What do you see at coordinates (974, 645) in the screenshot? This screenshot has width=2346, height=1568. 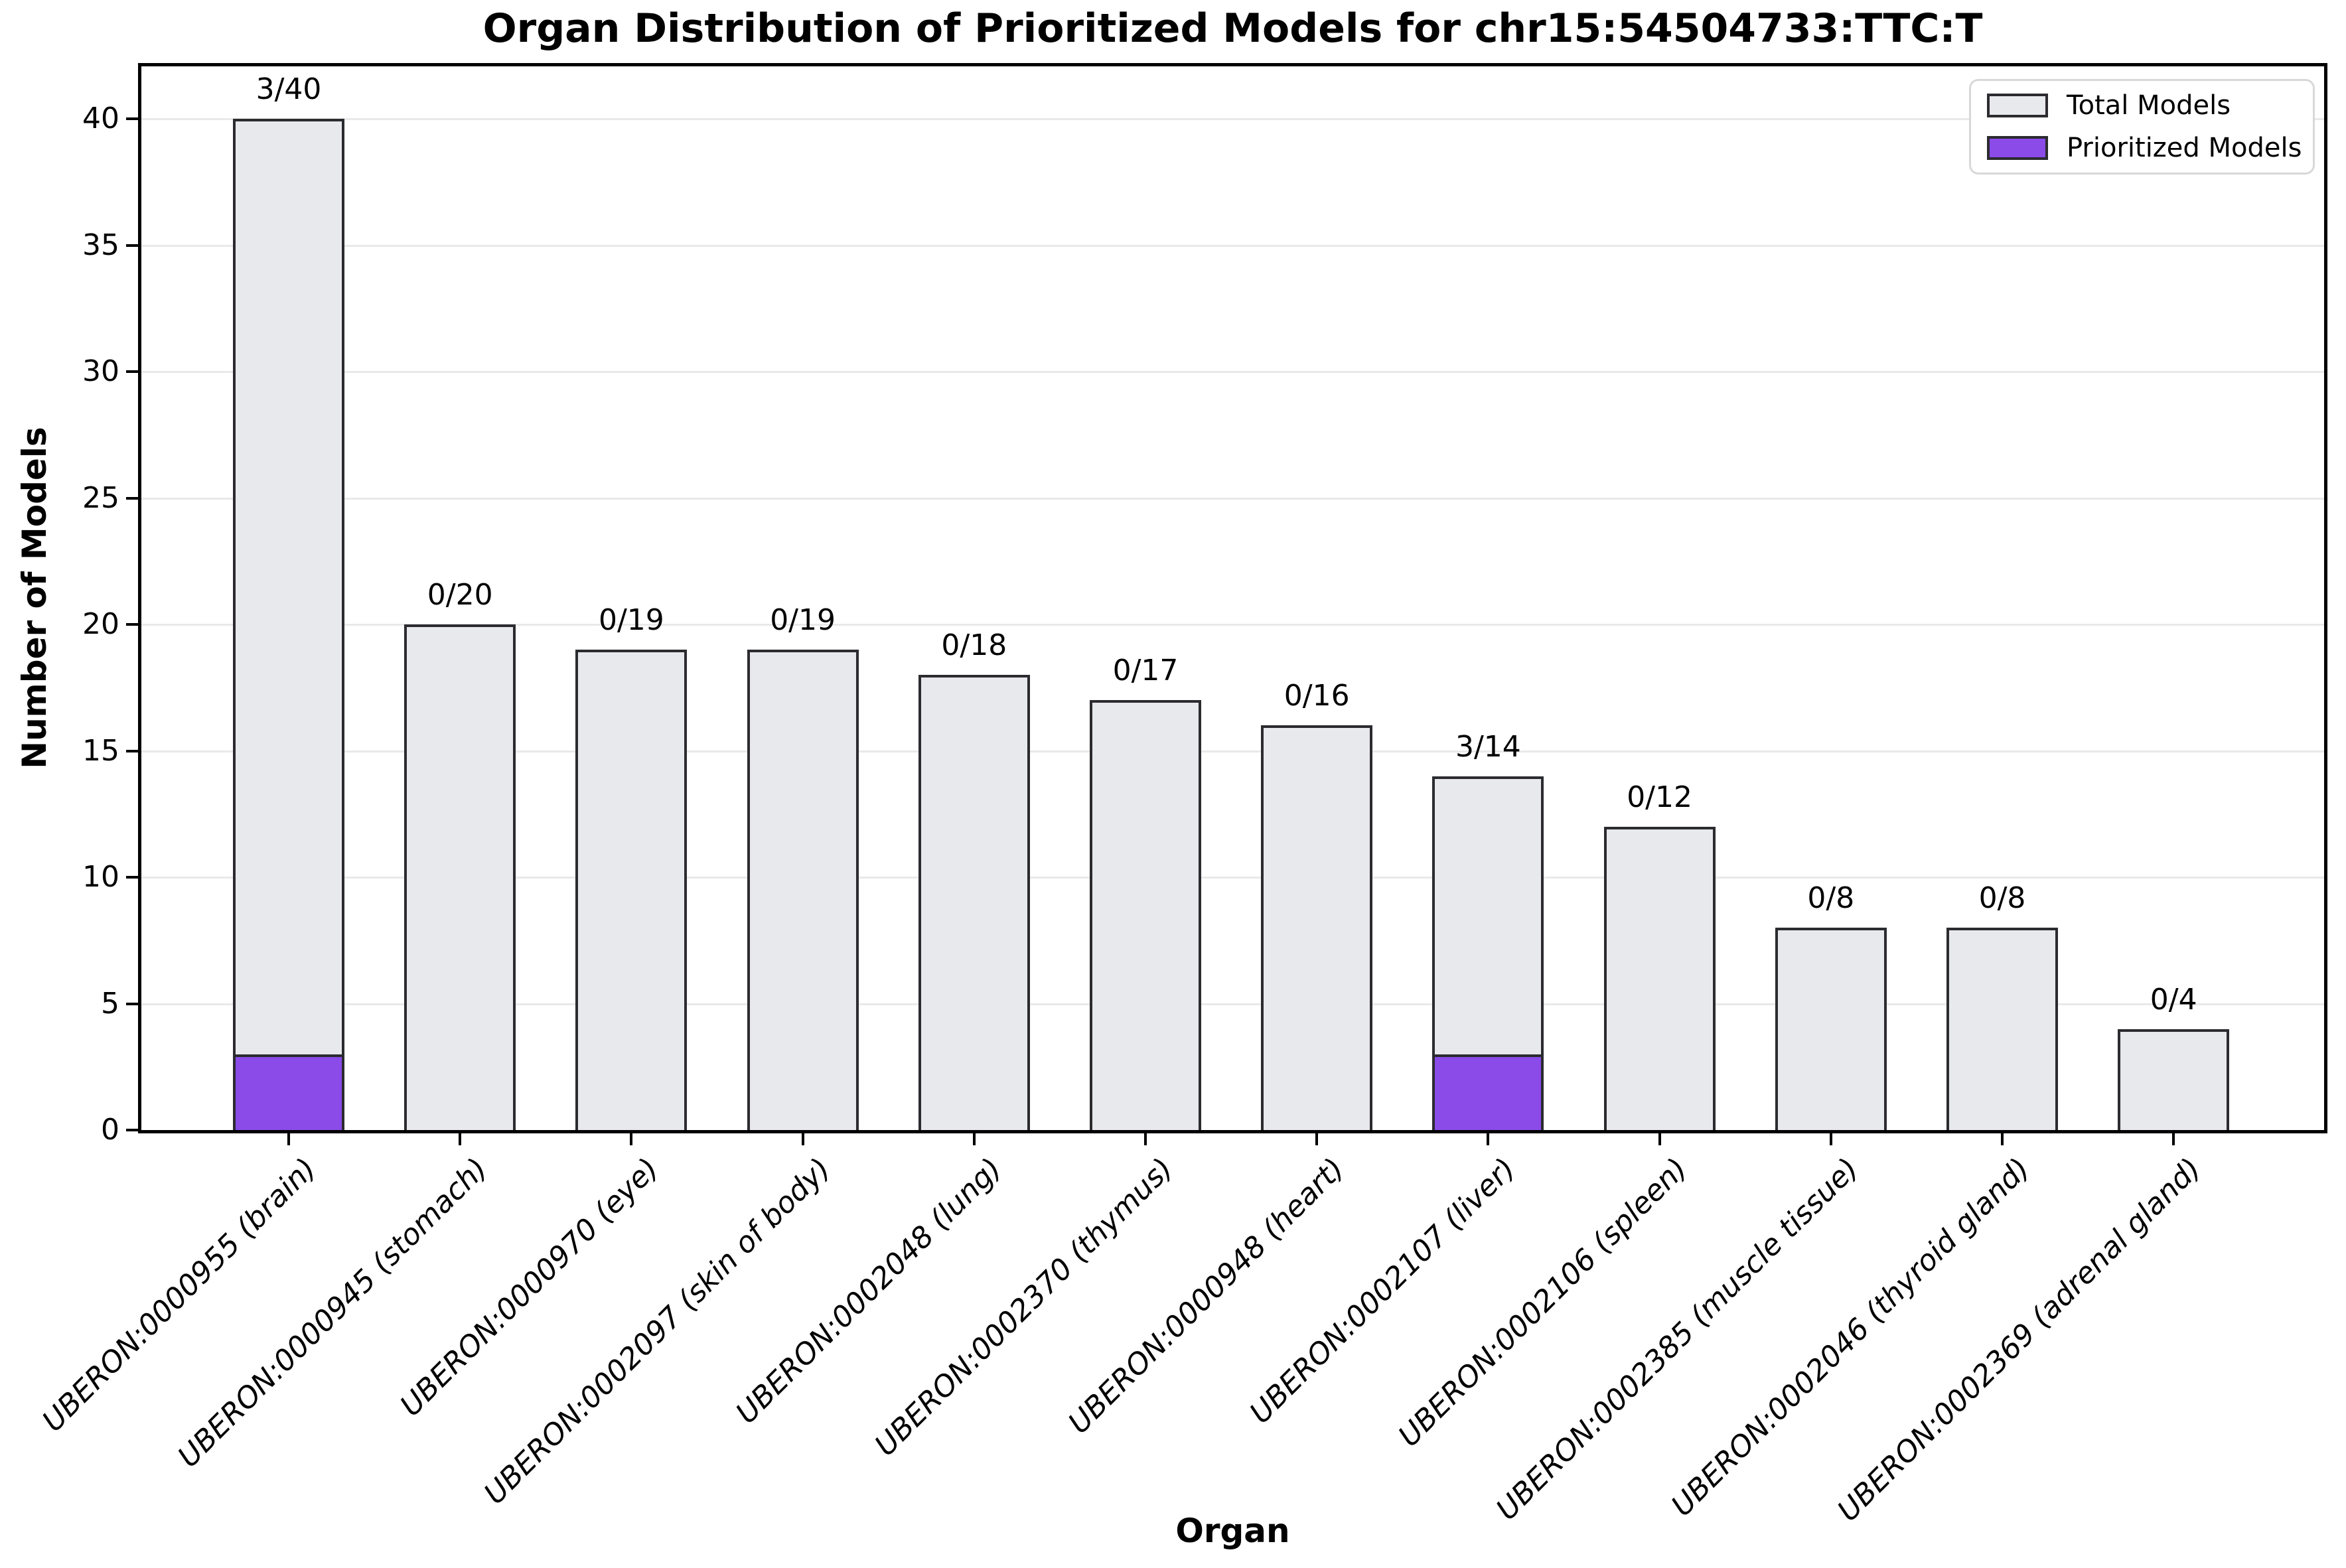 I see `bar-value-label-4: 0/18` at bounding box center [974, 645].